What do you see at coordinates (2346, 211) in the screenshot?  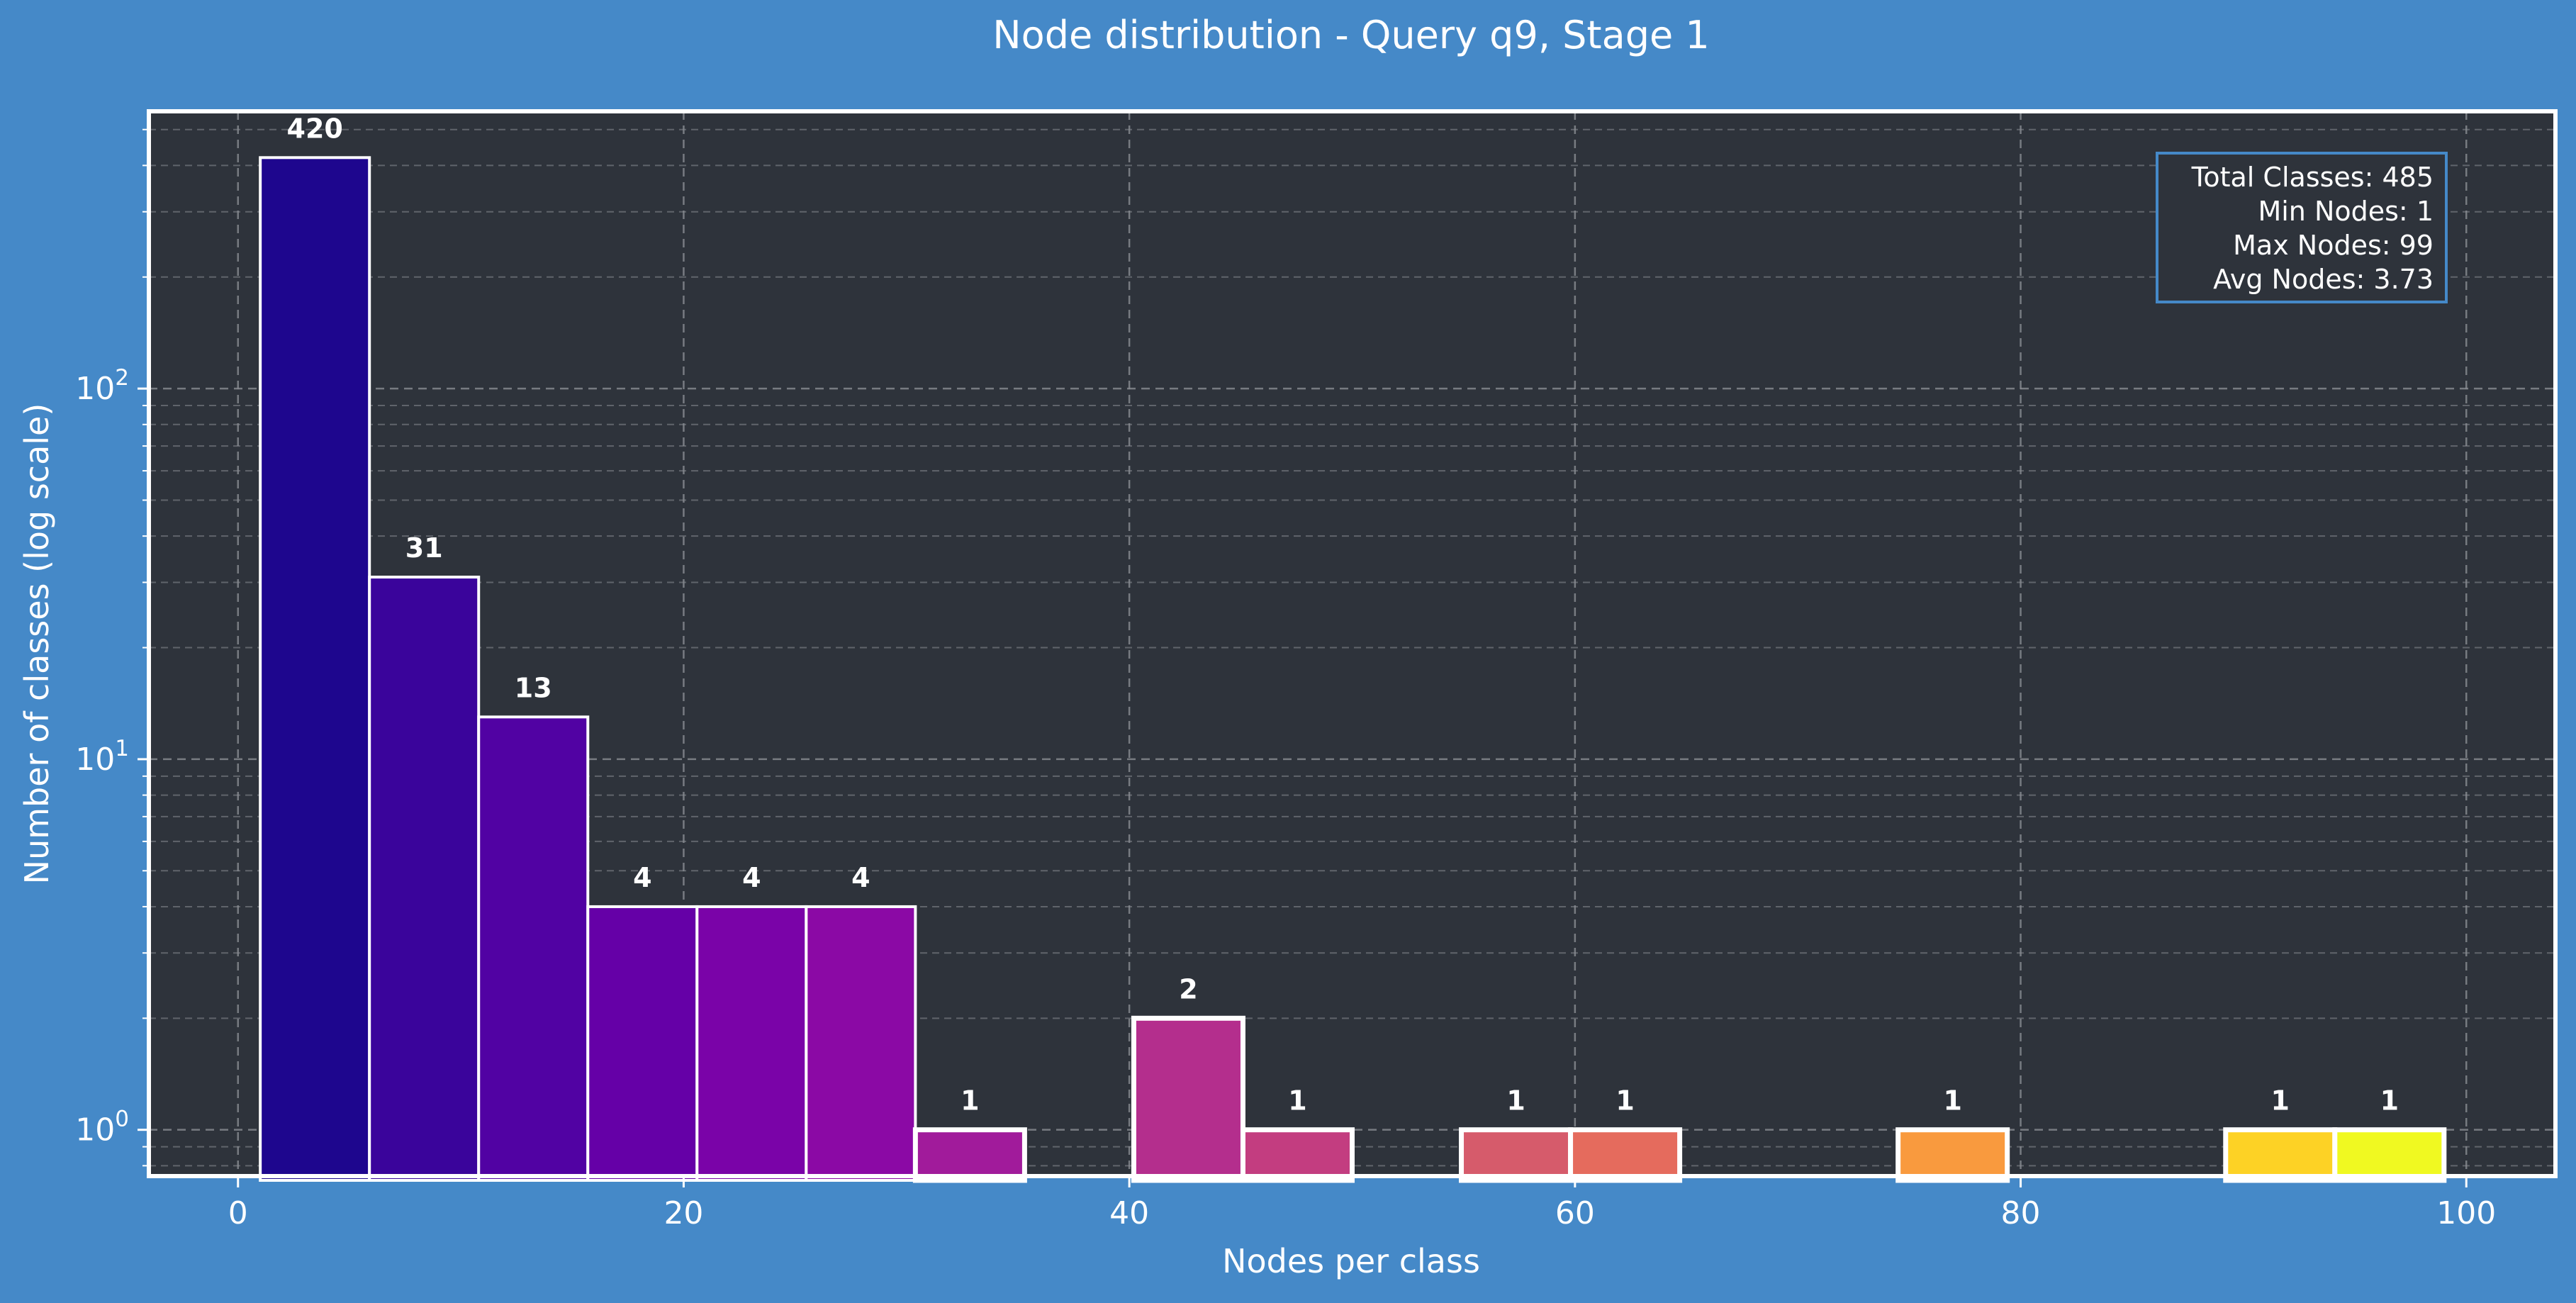 I see `stats-min-nodes: Min Nodes: 1` at bounding box center [2346, 211].